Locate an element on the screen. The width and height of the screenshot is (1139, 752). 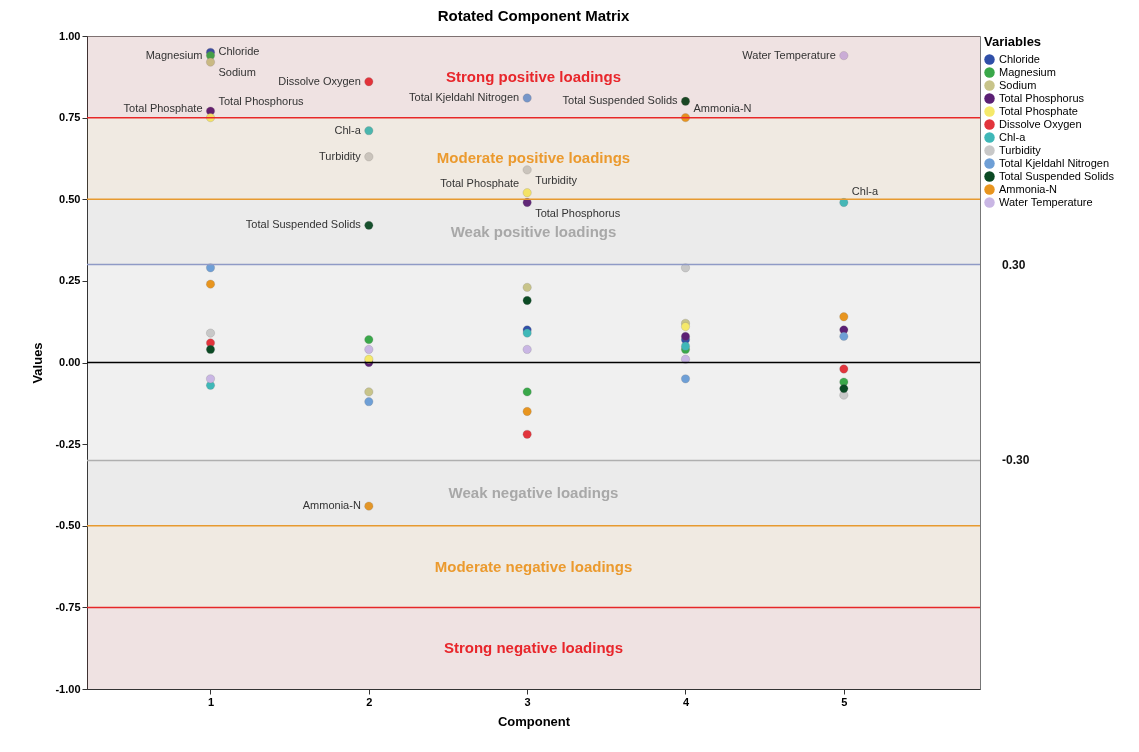
legend-label: Total Kjeldahl Nitrogen is located at coordinates (1054, 162).